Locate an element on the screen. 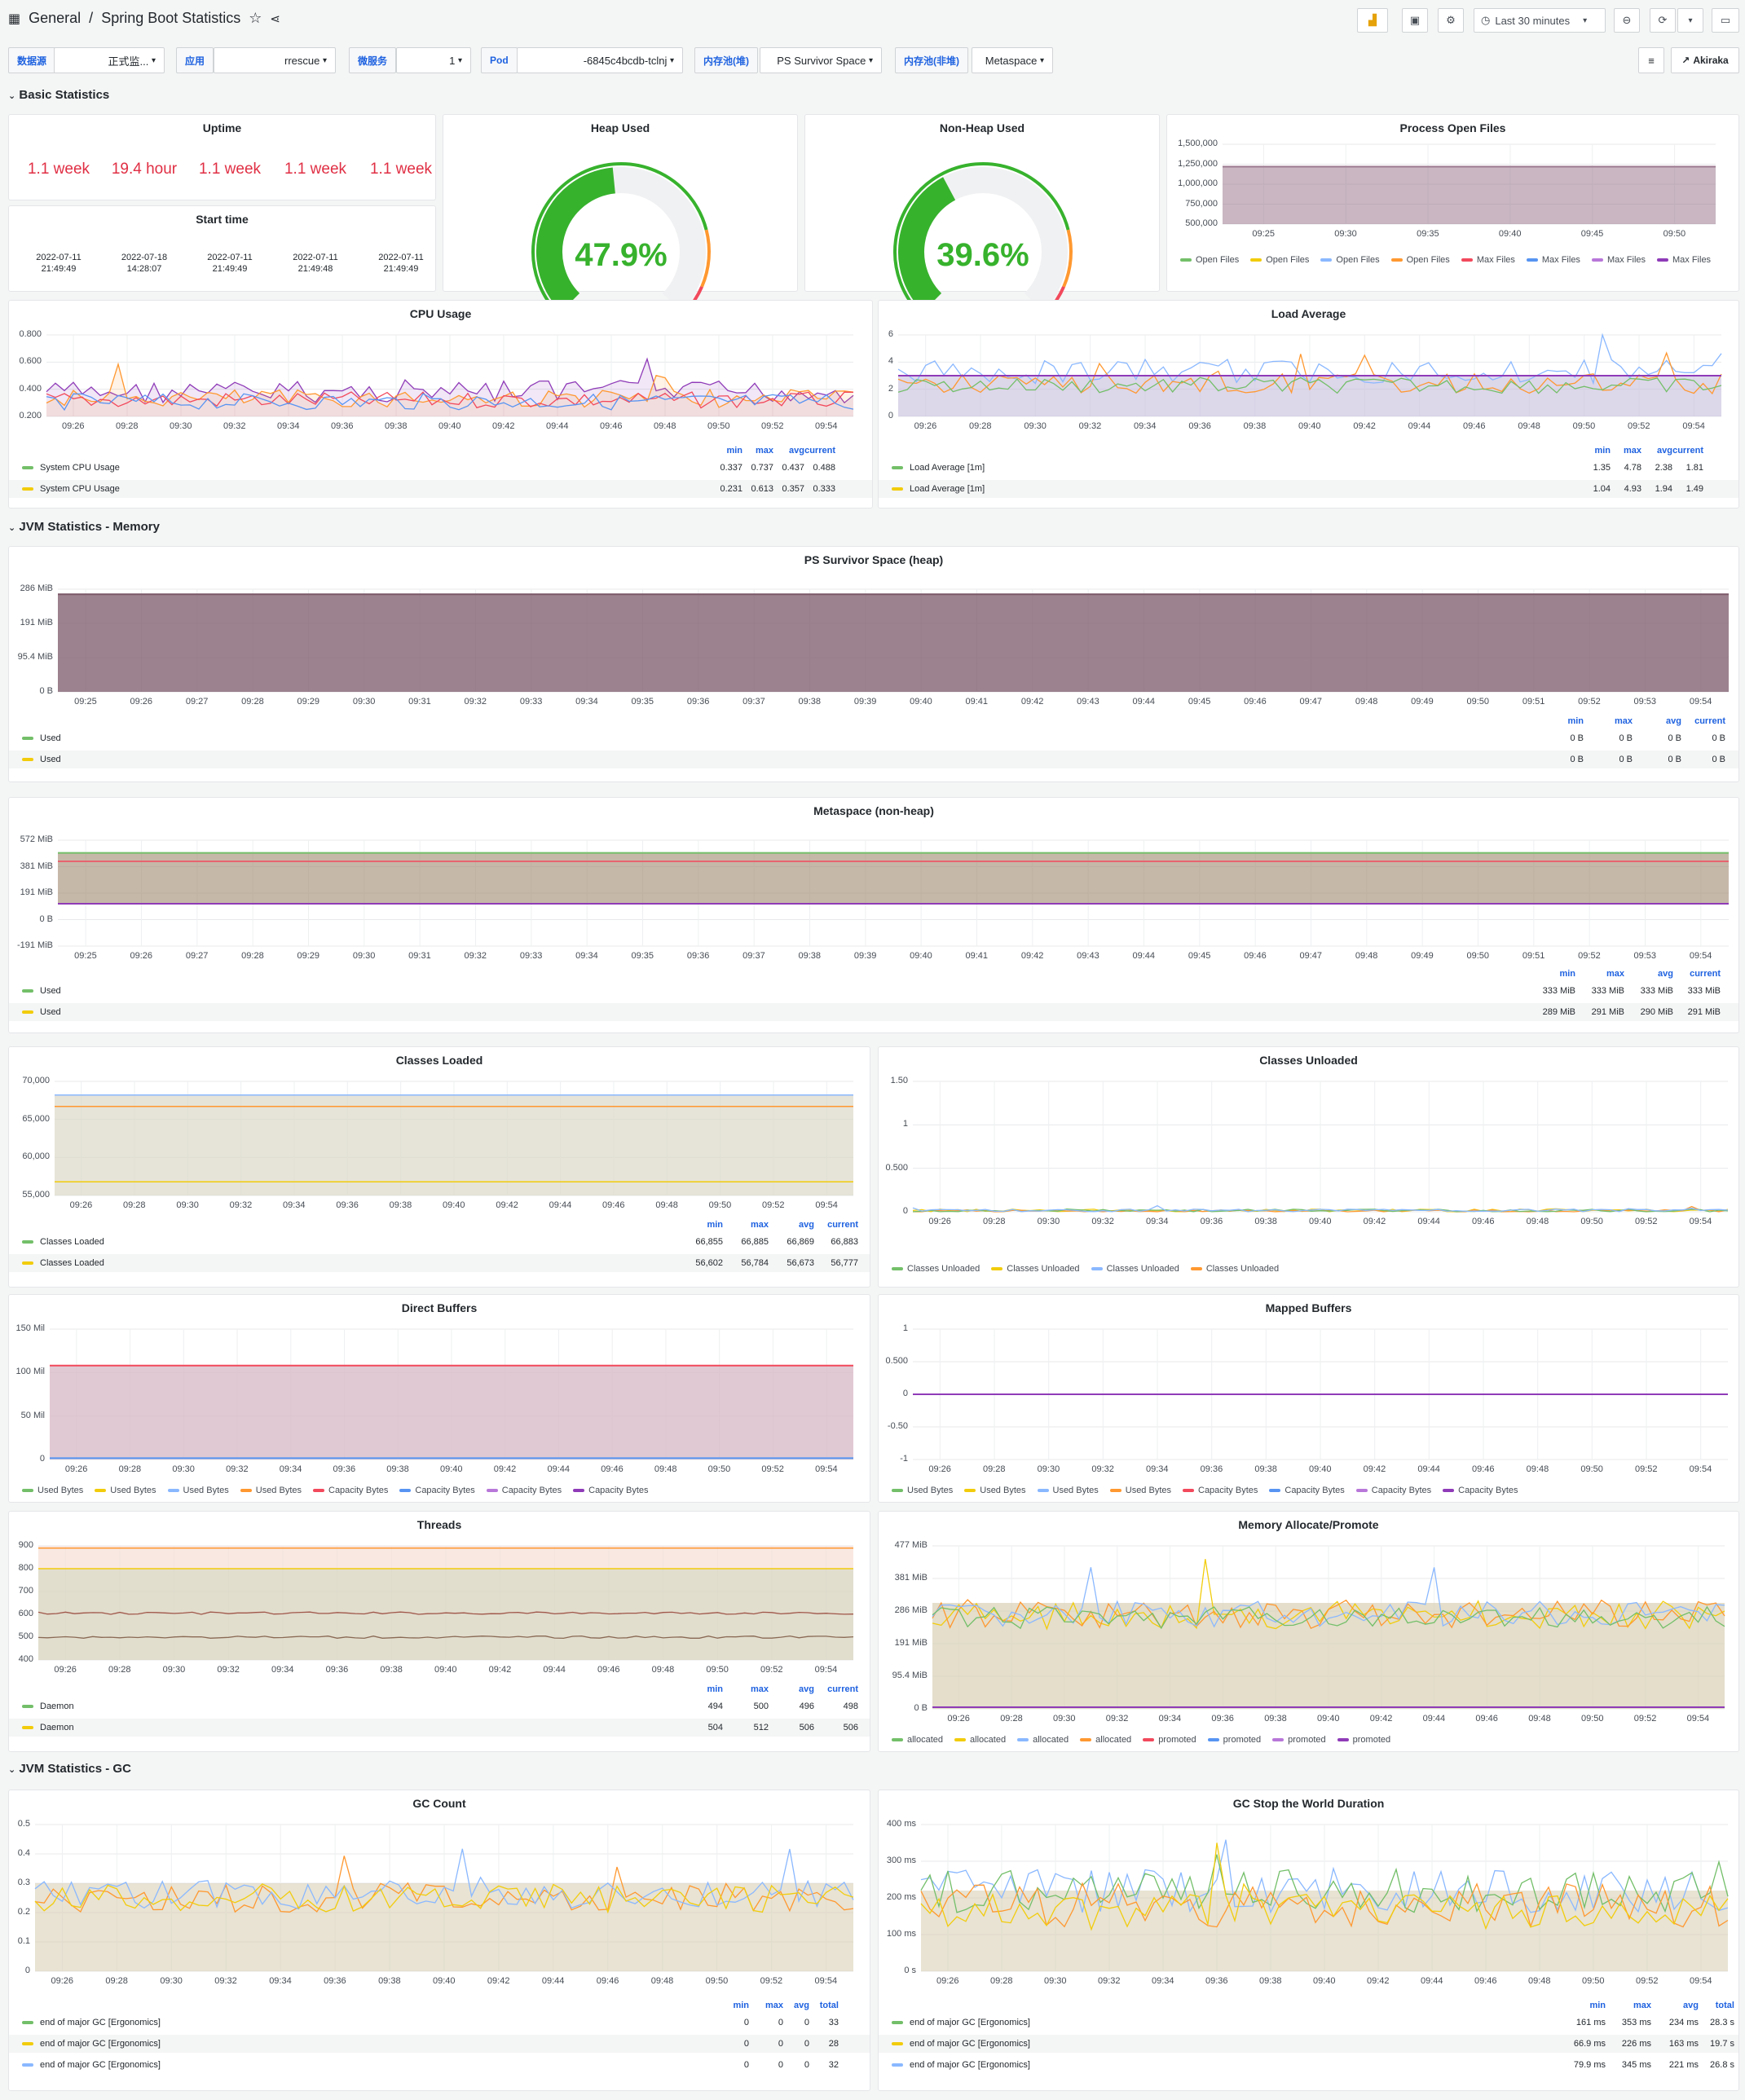 This screenshot has height=2100, width=1745. row-basic-statistics: ⌄ Basic Statistics is located at coordinates (58, 95).